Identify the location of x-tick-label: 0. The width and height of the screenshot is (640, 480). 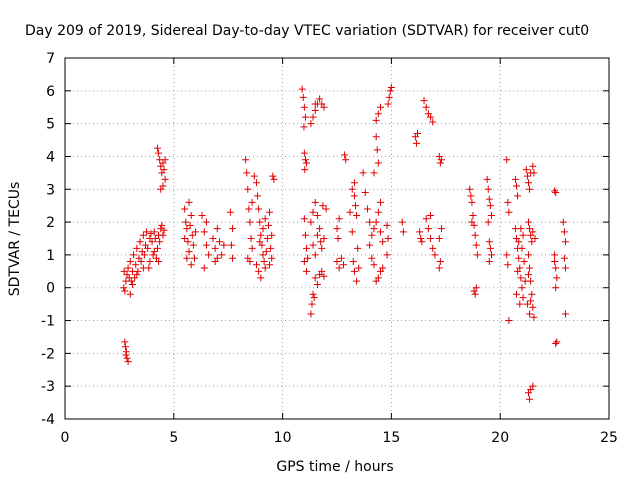
(65, 438).